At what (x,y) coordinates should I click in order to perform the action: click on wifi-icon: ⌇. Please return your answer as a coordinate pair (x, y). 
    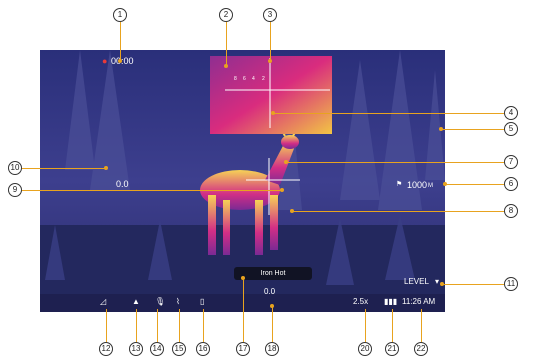
    Looking at the image, I should click on (178, 301).